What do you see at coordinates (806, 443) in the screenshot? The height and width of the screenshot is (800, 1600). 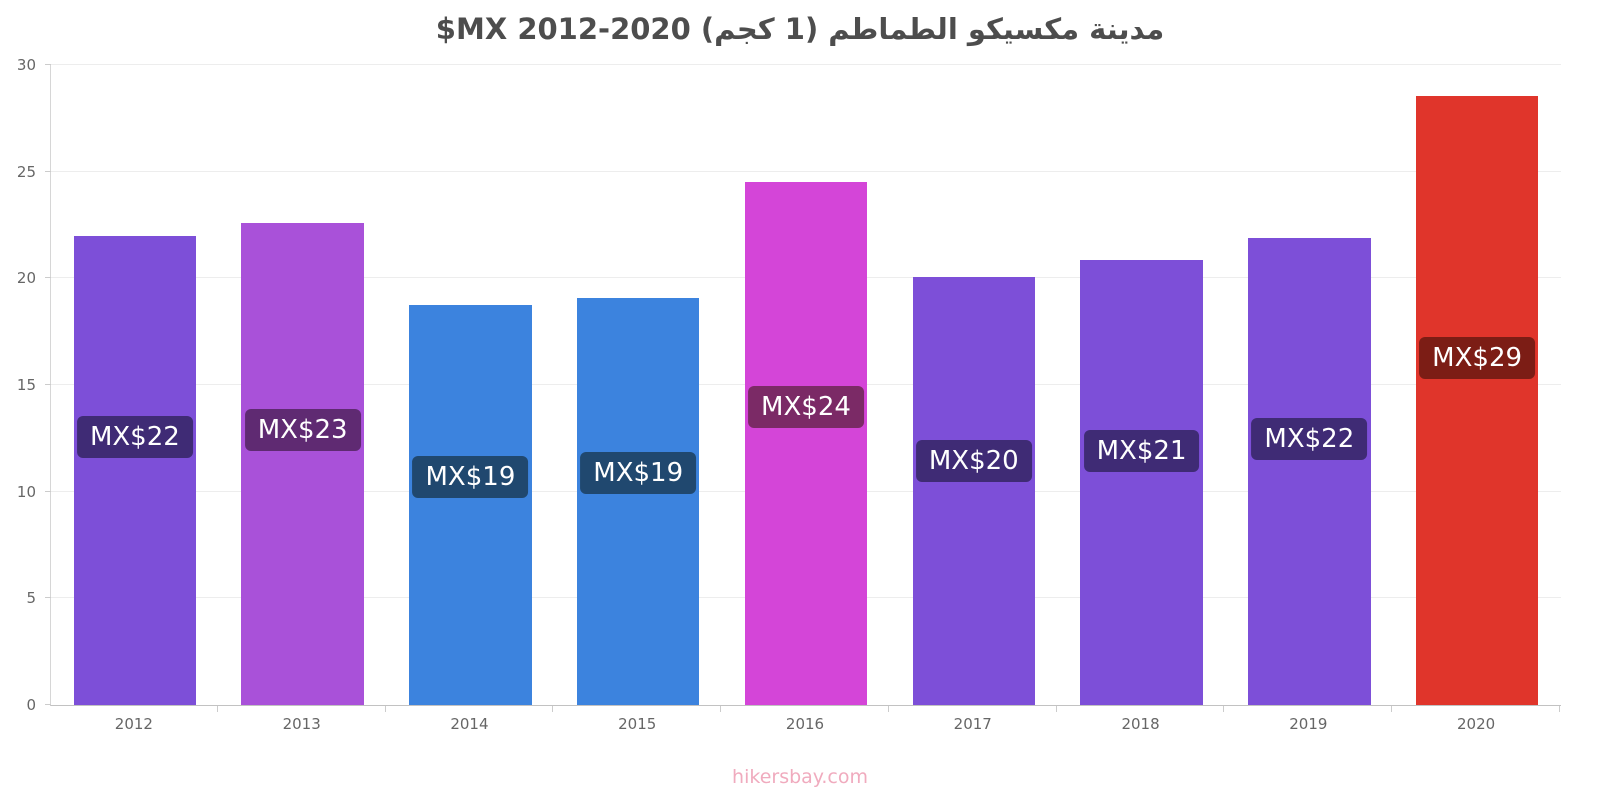 I see `bar-2016: MX$24` at bounding box center [806, 443].